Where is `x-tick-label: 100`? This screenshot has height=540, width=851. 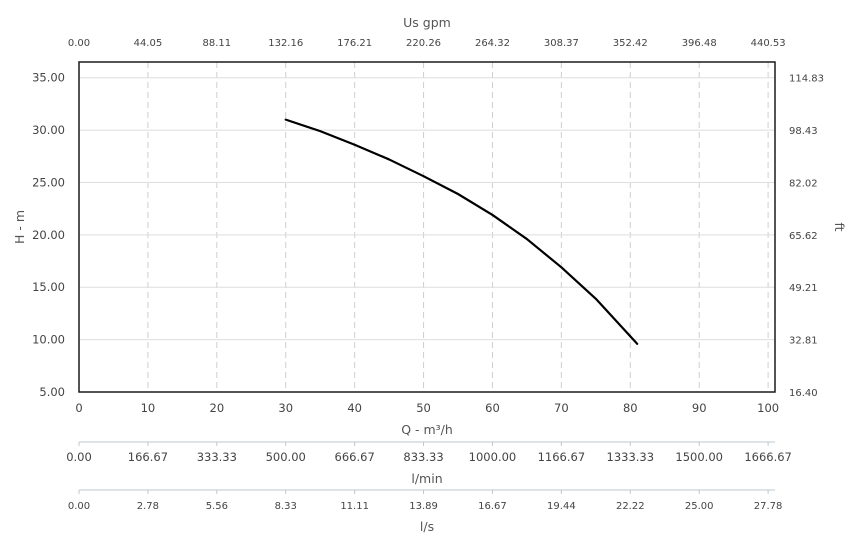 x-tick-label: 100 is located at coordinates (768, 408).